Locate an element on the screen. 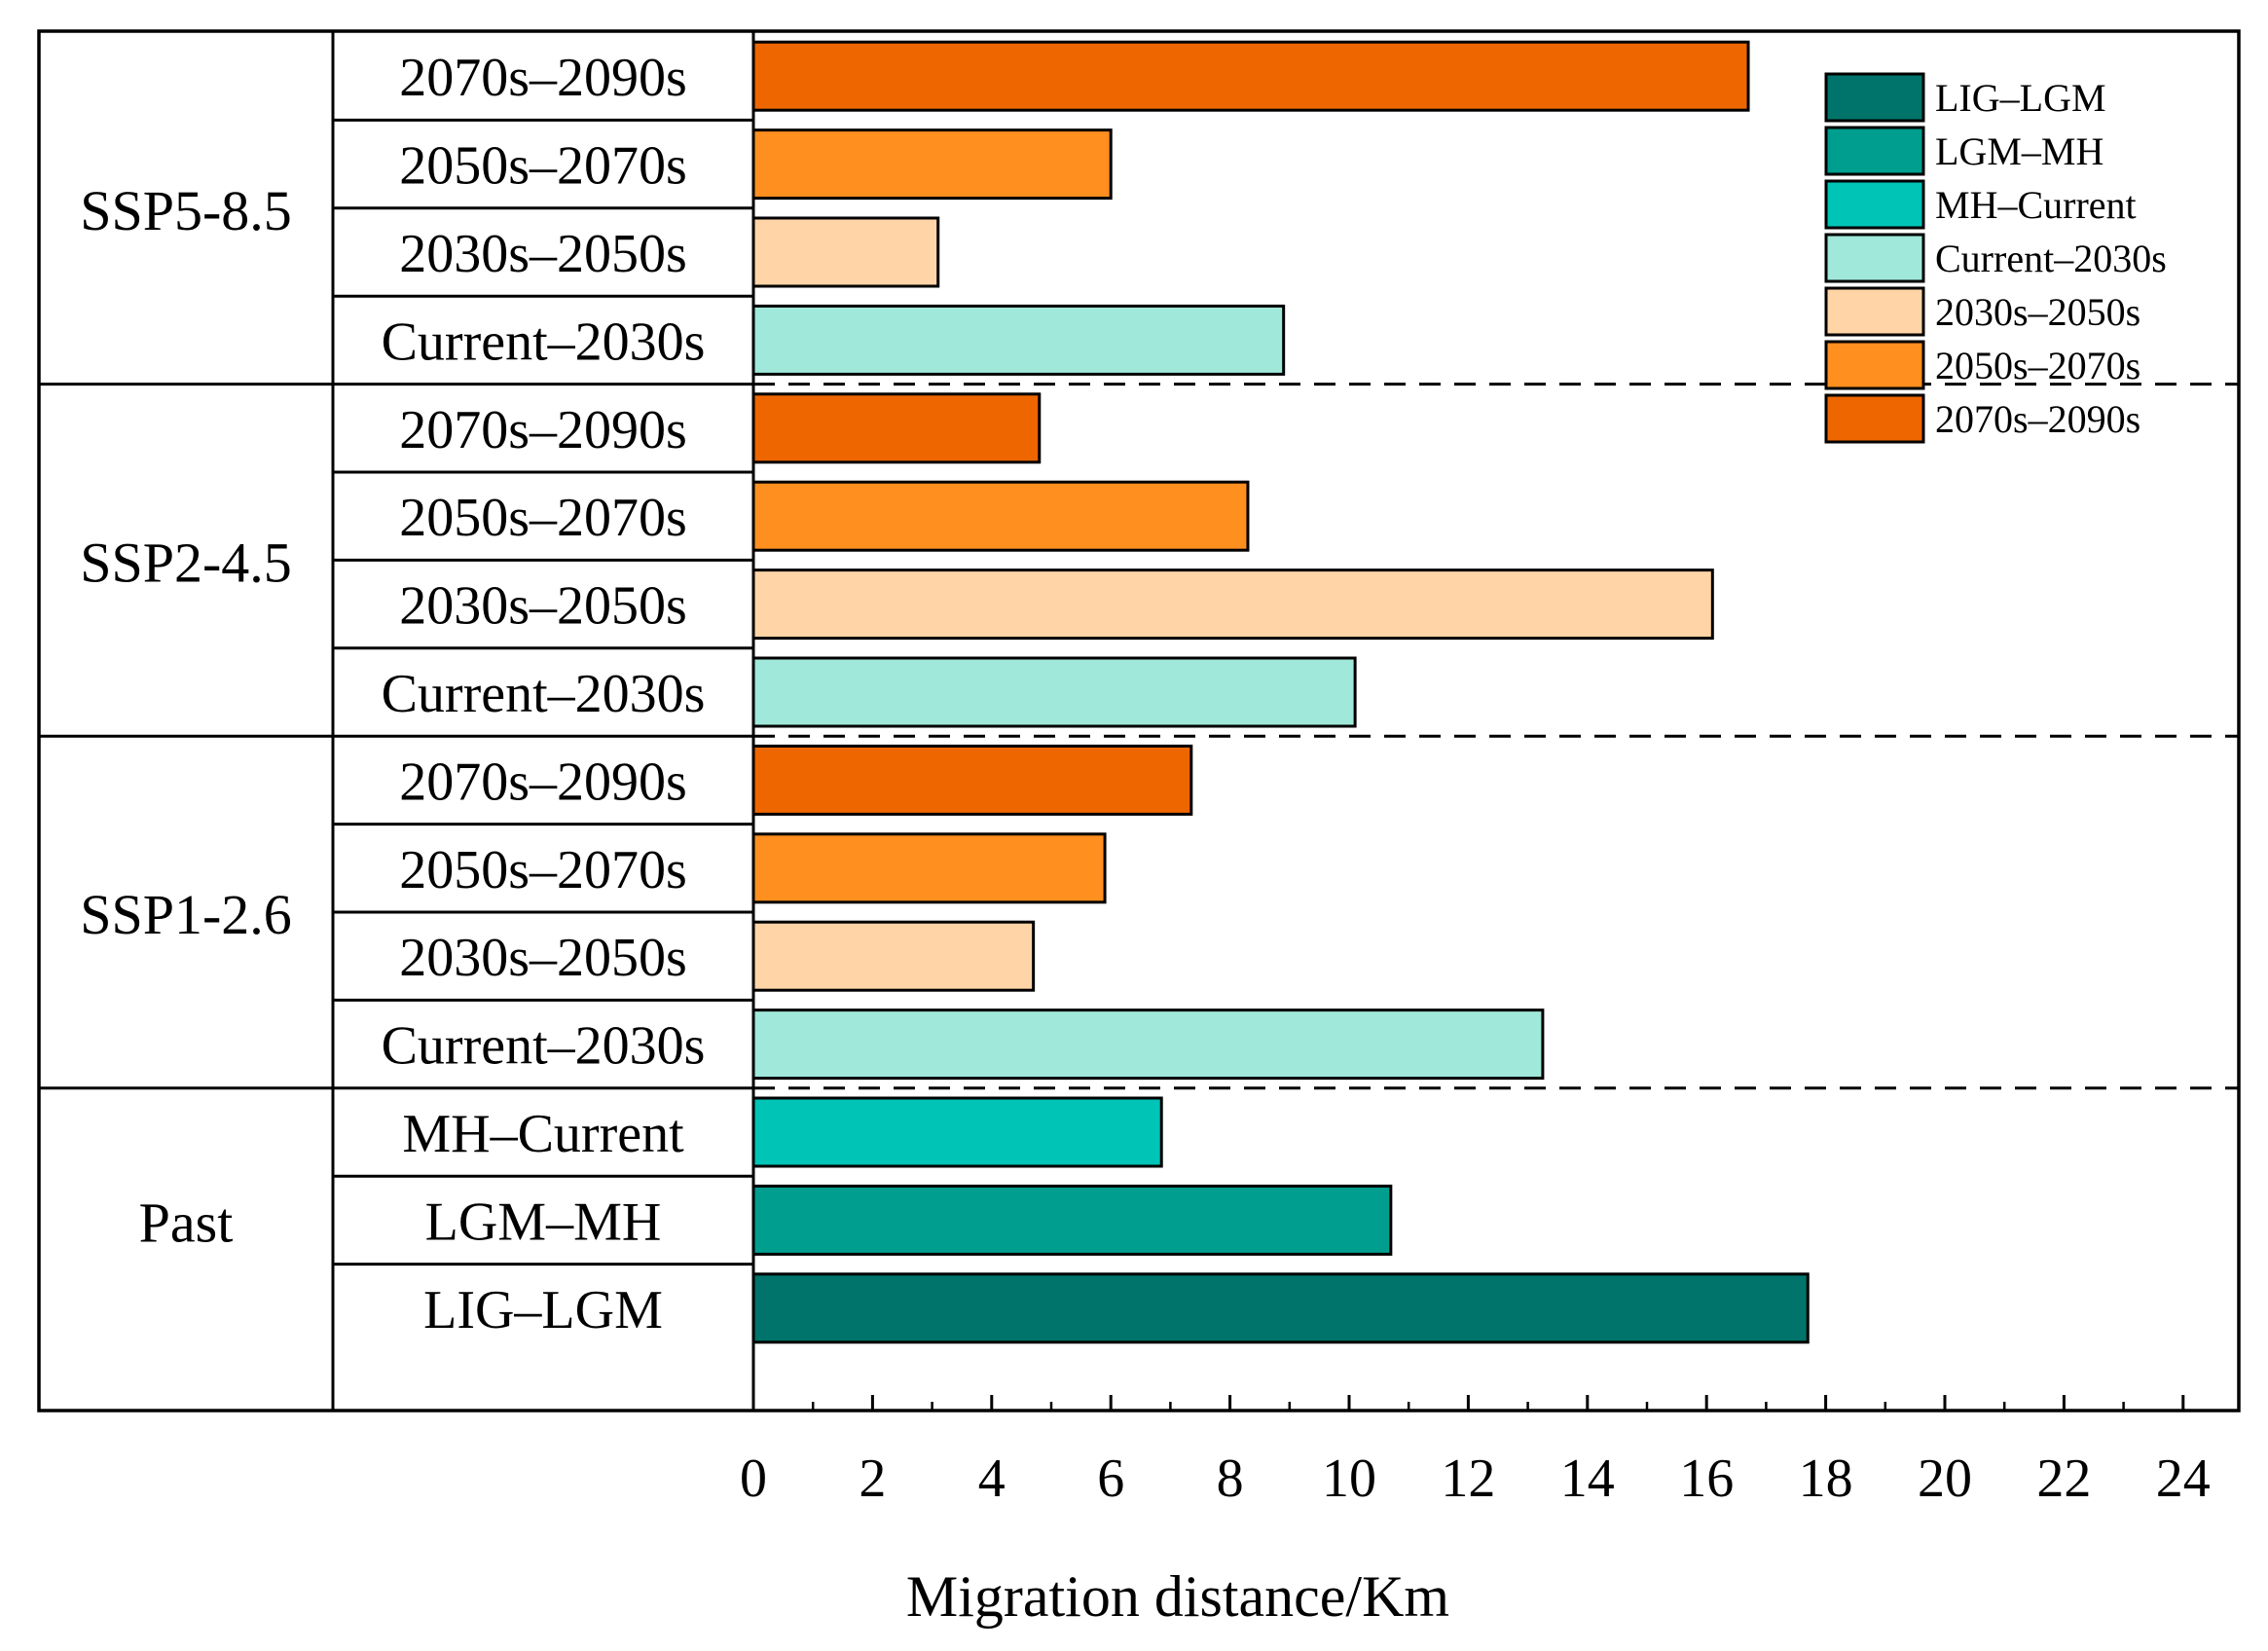 The width and height of the screenshot is (2268, 1651). bar-ssp5-8-5-2050s-2070s is located at coordinates (932, 165).